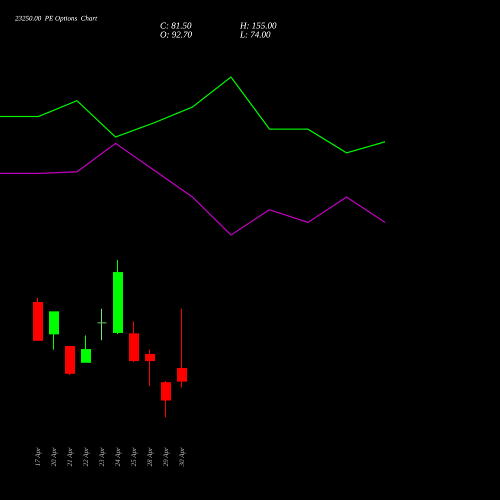  Describe the element at coordinates (176, 25) in the screenshot. I see `text: C: 81.50` at that location.